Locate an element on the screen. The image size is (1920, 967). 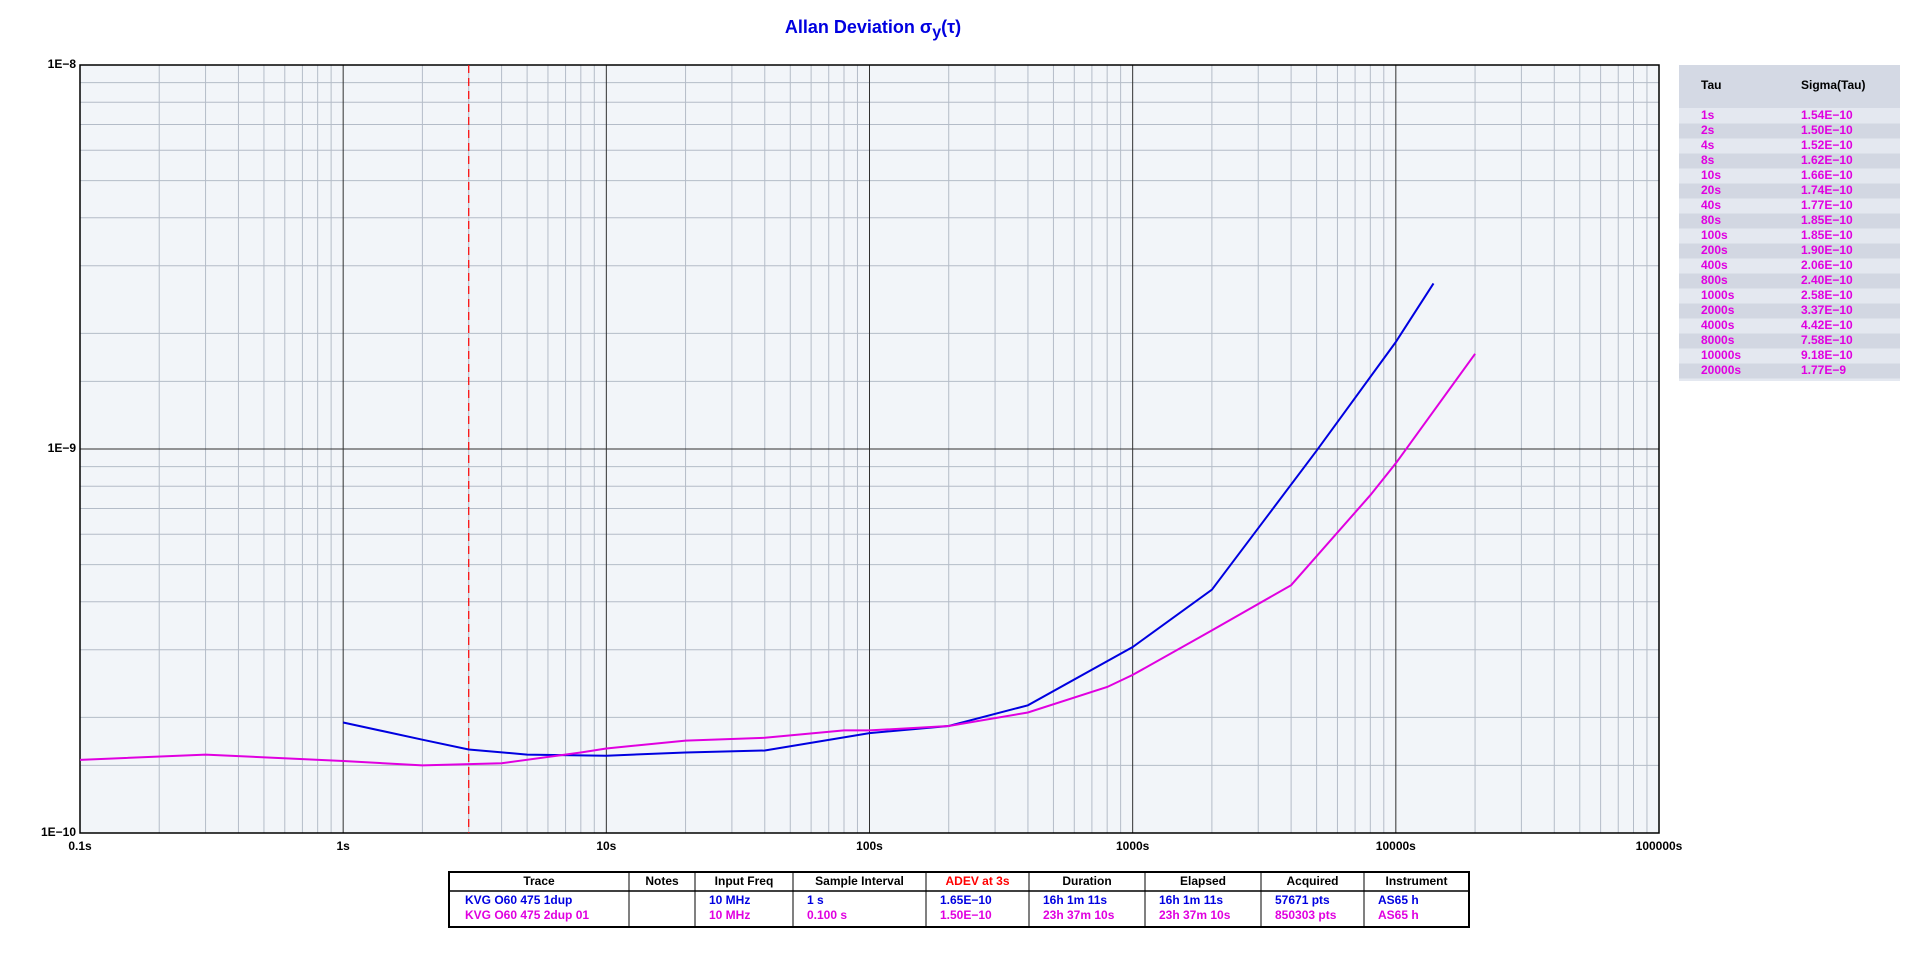
table-header: Notes is located at coordinates (662, 881).